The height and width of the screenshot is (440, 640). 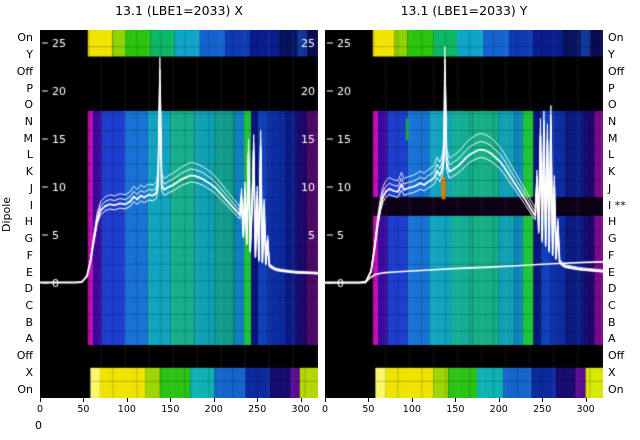 I want to click on dipole-row-label-left: H, so click(x=28, y=222).